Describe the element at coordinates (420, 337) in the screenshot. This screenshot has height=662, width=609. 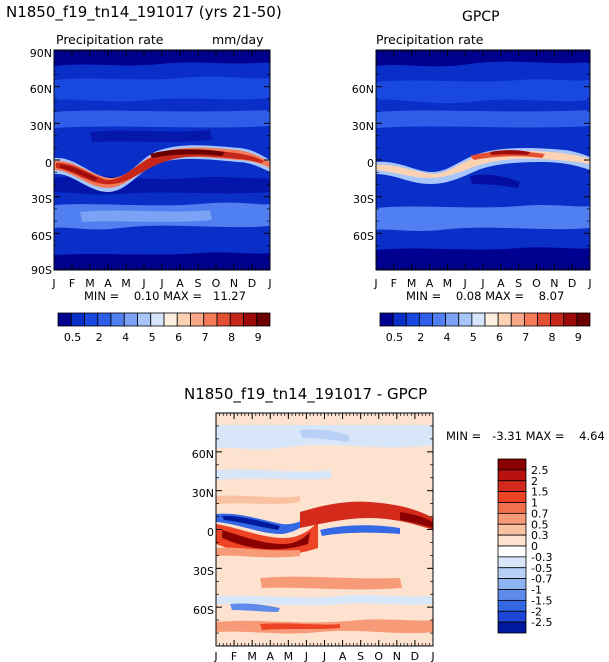
I see `colorbar-label: 2` at that location.